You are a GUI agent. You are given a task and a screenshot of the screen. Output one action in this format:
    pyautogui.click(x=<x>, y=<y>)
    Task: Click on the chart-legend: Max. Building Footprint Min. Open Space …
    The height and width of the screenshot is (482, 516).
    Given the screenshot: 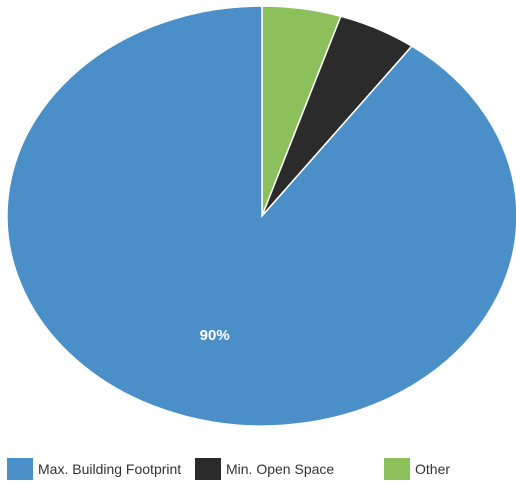 What is the action you would take?
    pyautogui.click(x=259, y=469)
    